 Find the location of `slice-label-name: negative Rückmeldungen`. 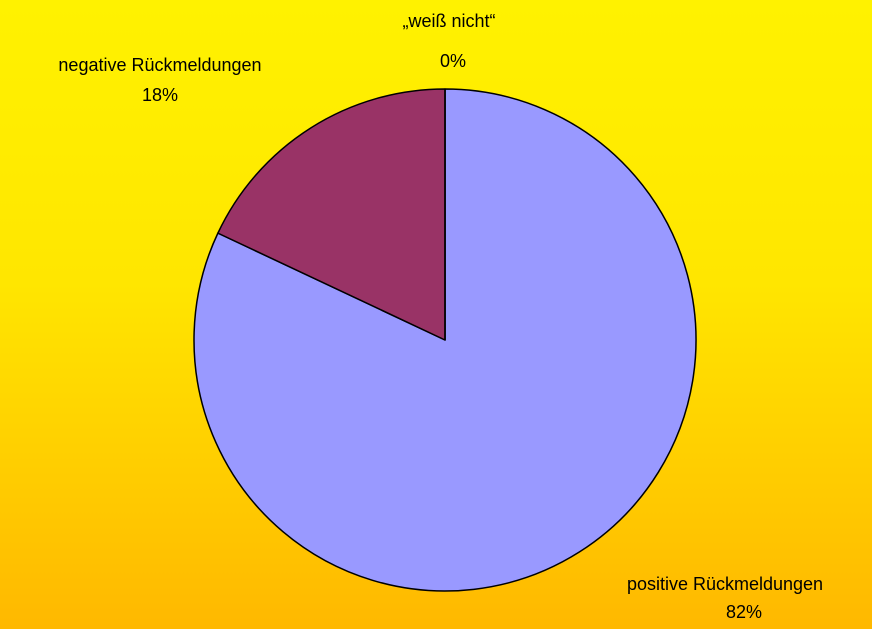

slice-label-name: negative Rückmeldungen is located at coordinates (159, 65).